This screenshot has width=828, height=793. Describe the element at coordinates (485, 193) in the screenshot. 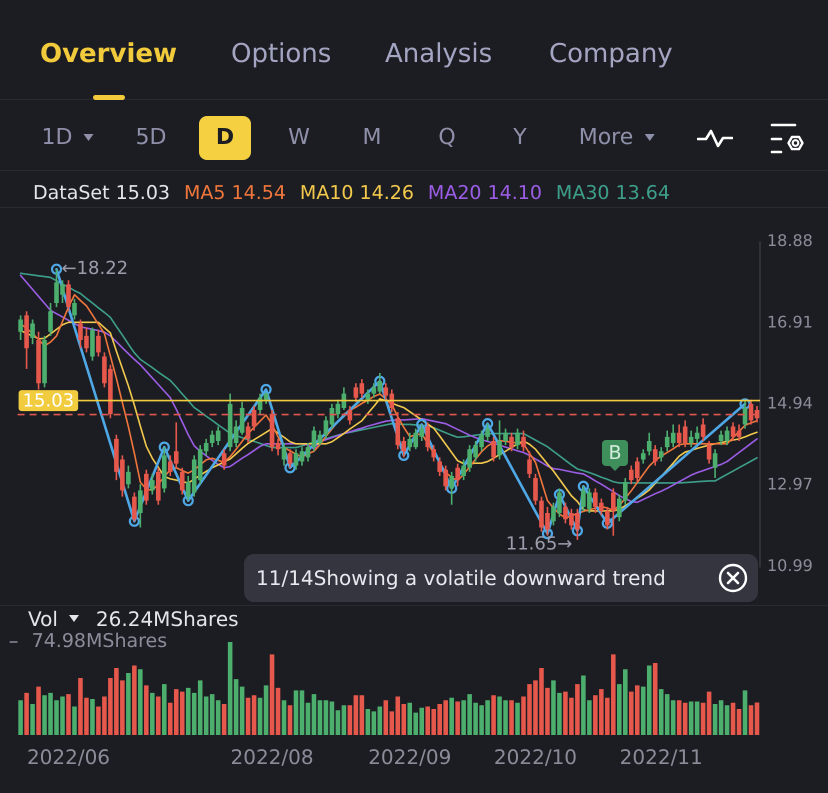

I see `text: MA20 14.10` at that location.